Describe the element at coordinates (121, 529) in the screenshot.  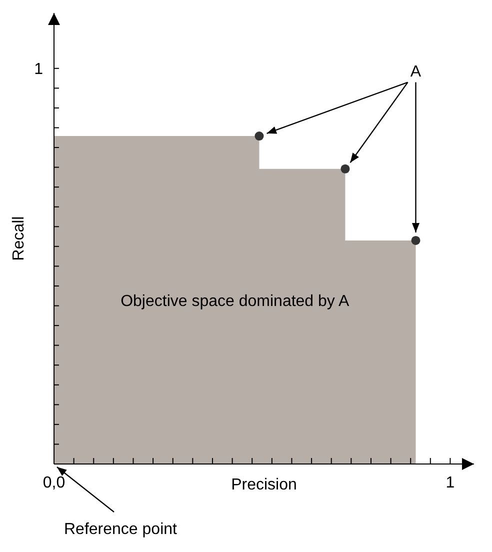
I see `annotation: Reference point` at that location.